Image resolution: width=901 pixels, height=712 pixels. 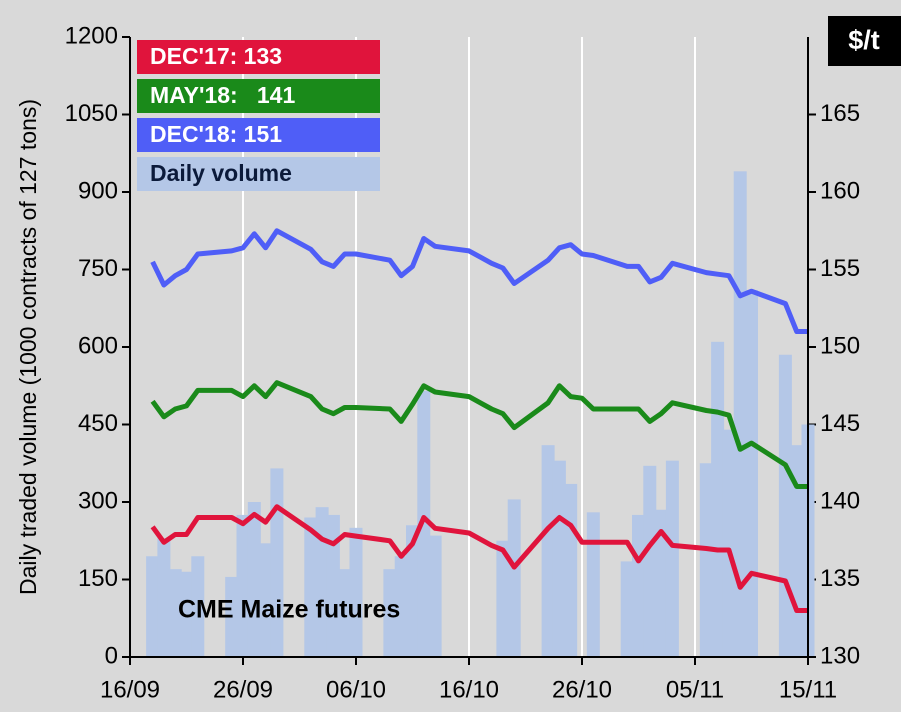 What do you see at coordinates (98, 345) in the screenshot?
I see `y-tick-label: 600` at bounding box center [98, 345].